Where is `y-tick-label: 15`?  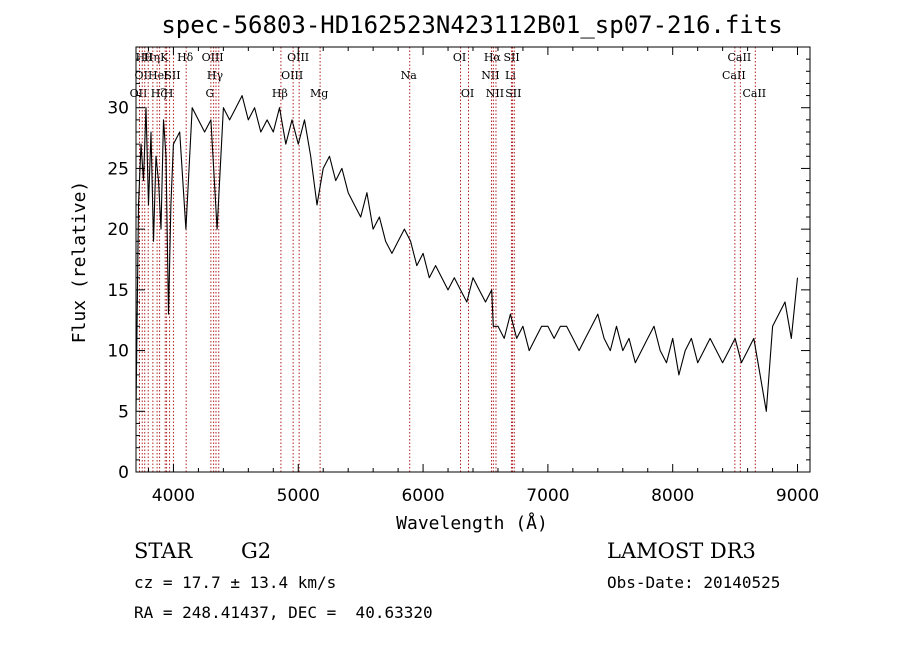 y-tick-label: 15 is located at coordinates (118, 291).